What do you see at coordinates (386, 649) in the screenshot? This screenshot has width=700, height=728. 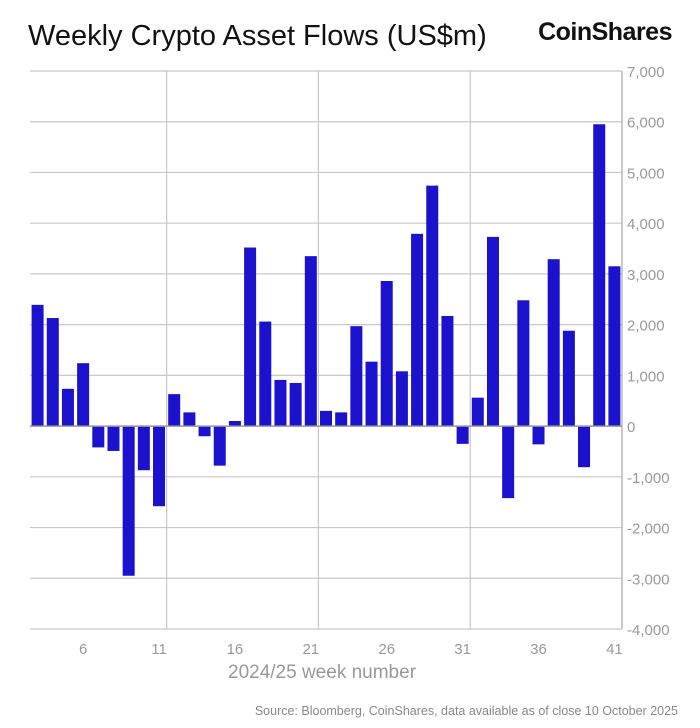 I see `x-tick-label: 26` at bounding box center [386, 649].